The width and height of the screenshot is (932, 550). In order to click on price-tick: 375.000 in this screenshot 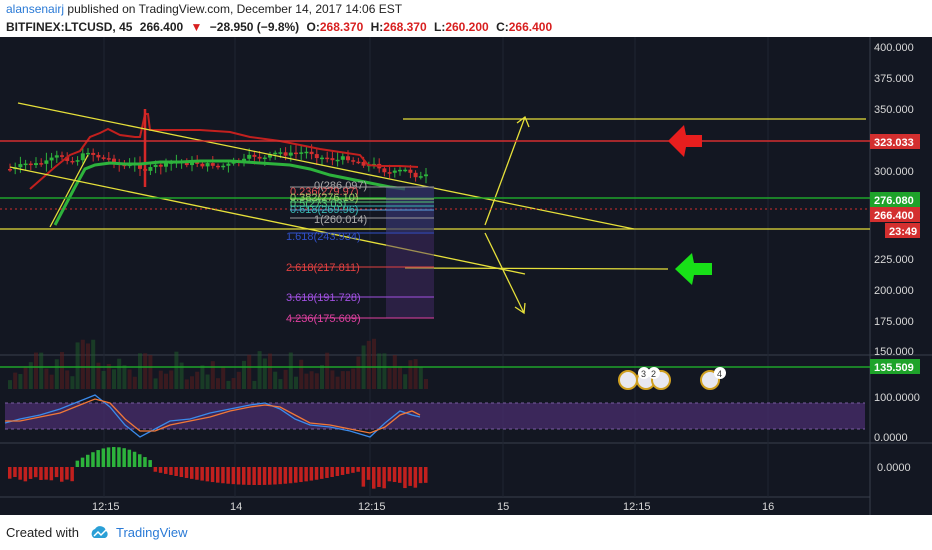, I will do `click(894, 79)`.